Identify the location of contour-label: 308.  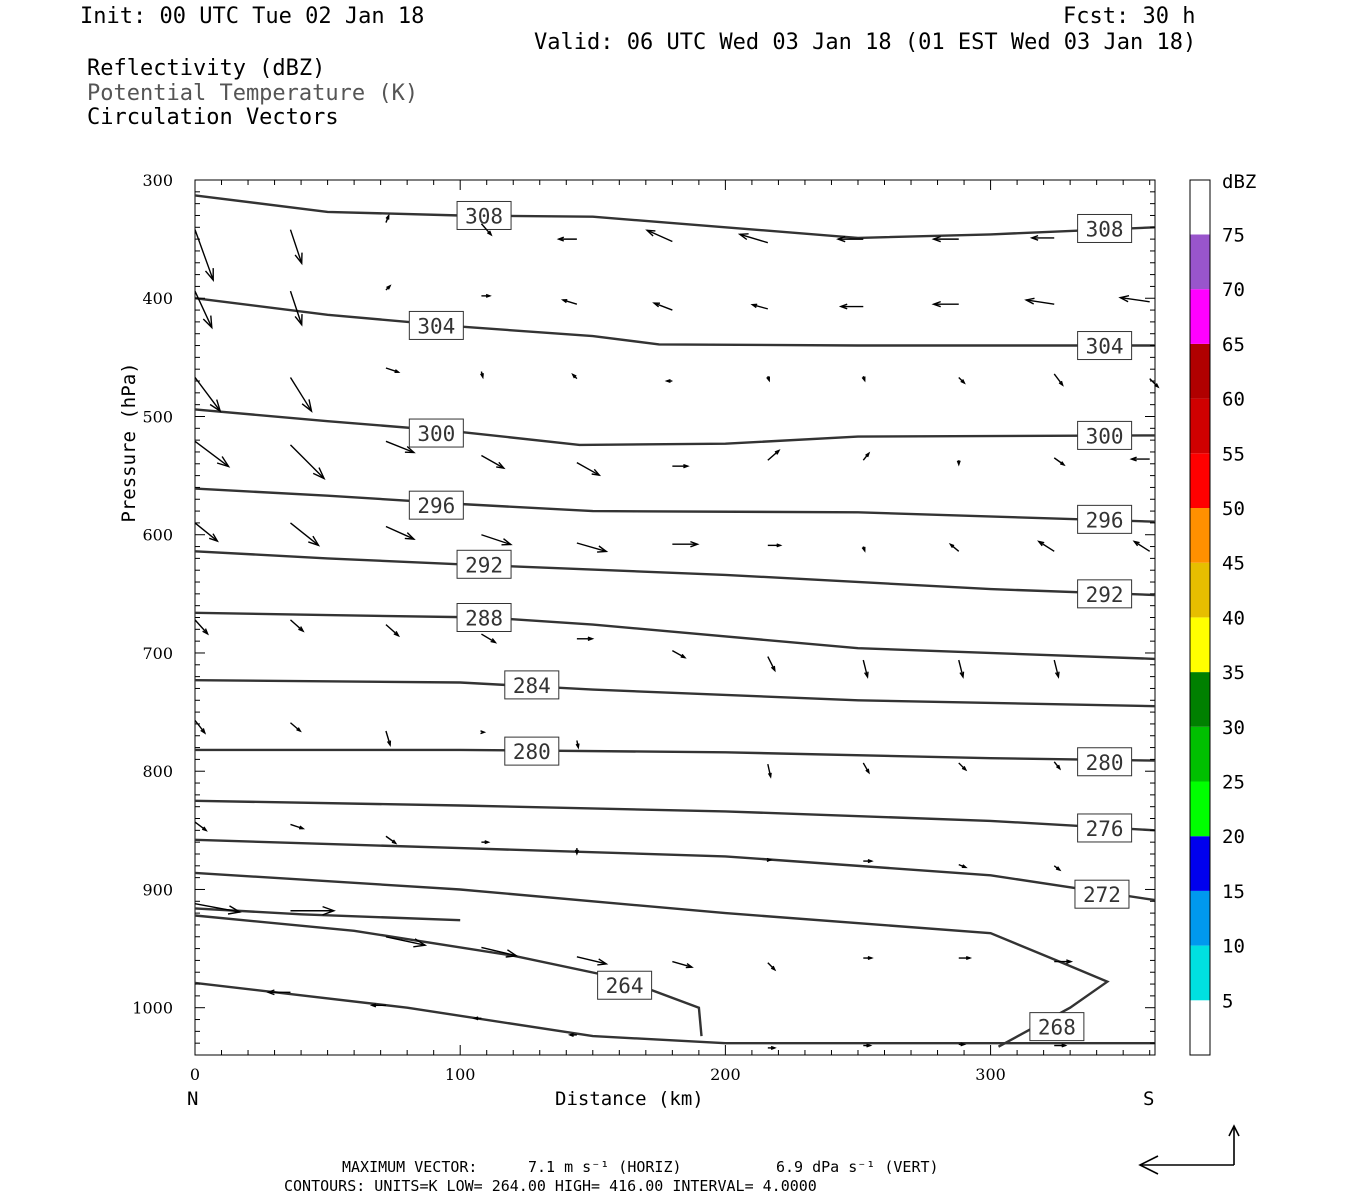
(484, 216).